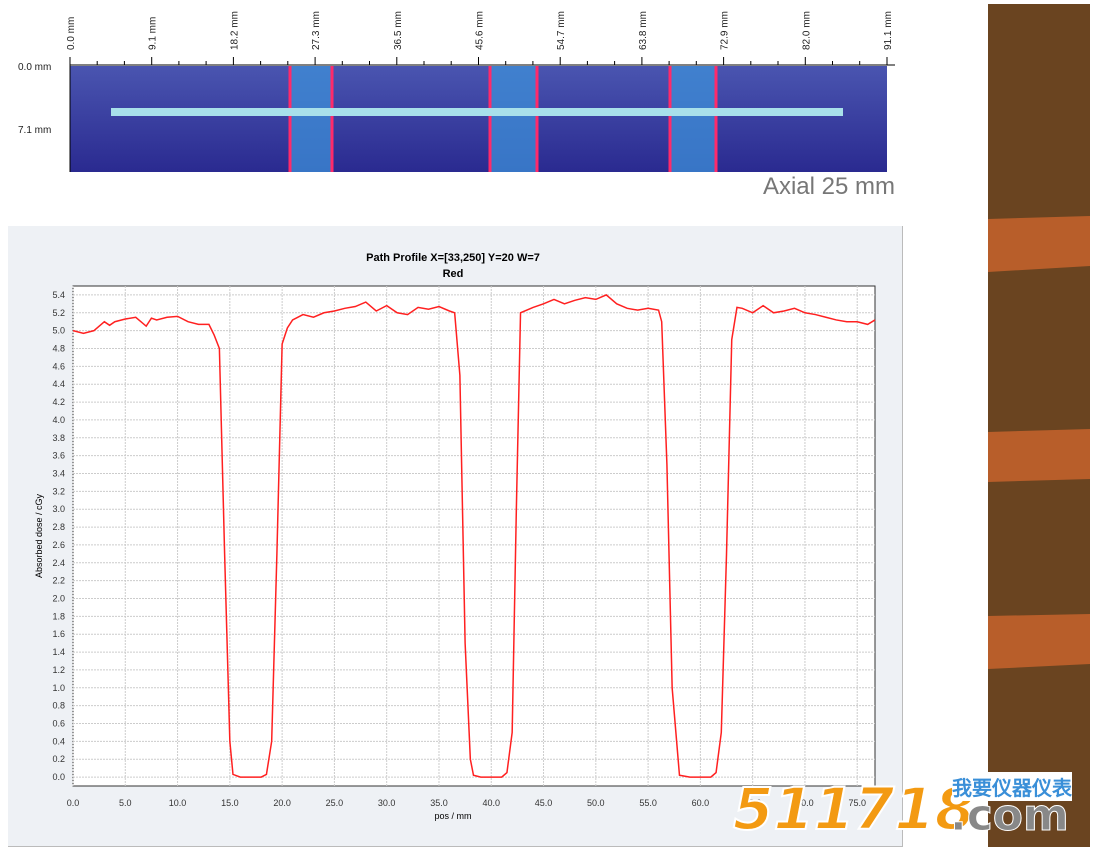 The image size is (1100, 851). Describe the element at coordinates (806, 30) in the screenshot. I see `x-tick-label: 82.0 mm` at that location.